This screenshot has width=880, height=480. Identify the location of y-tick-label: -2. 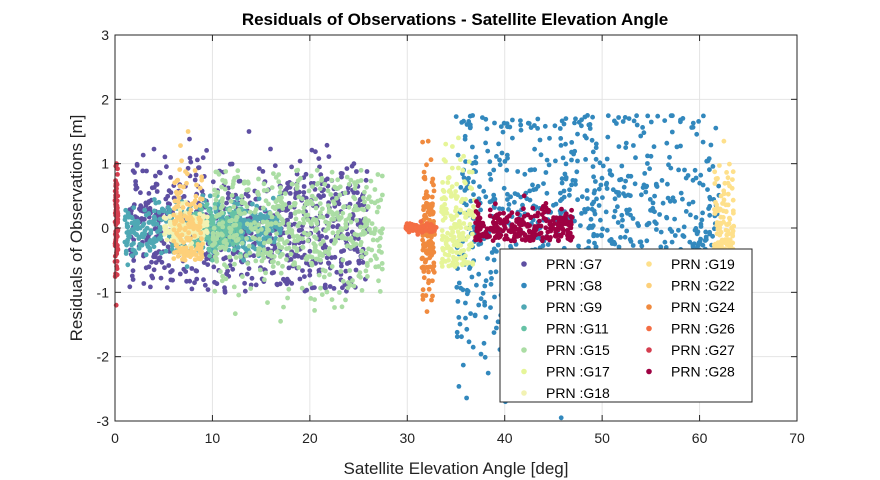
(103, 357).